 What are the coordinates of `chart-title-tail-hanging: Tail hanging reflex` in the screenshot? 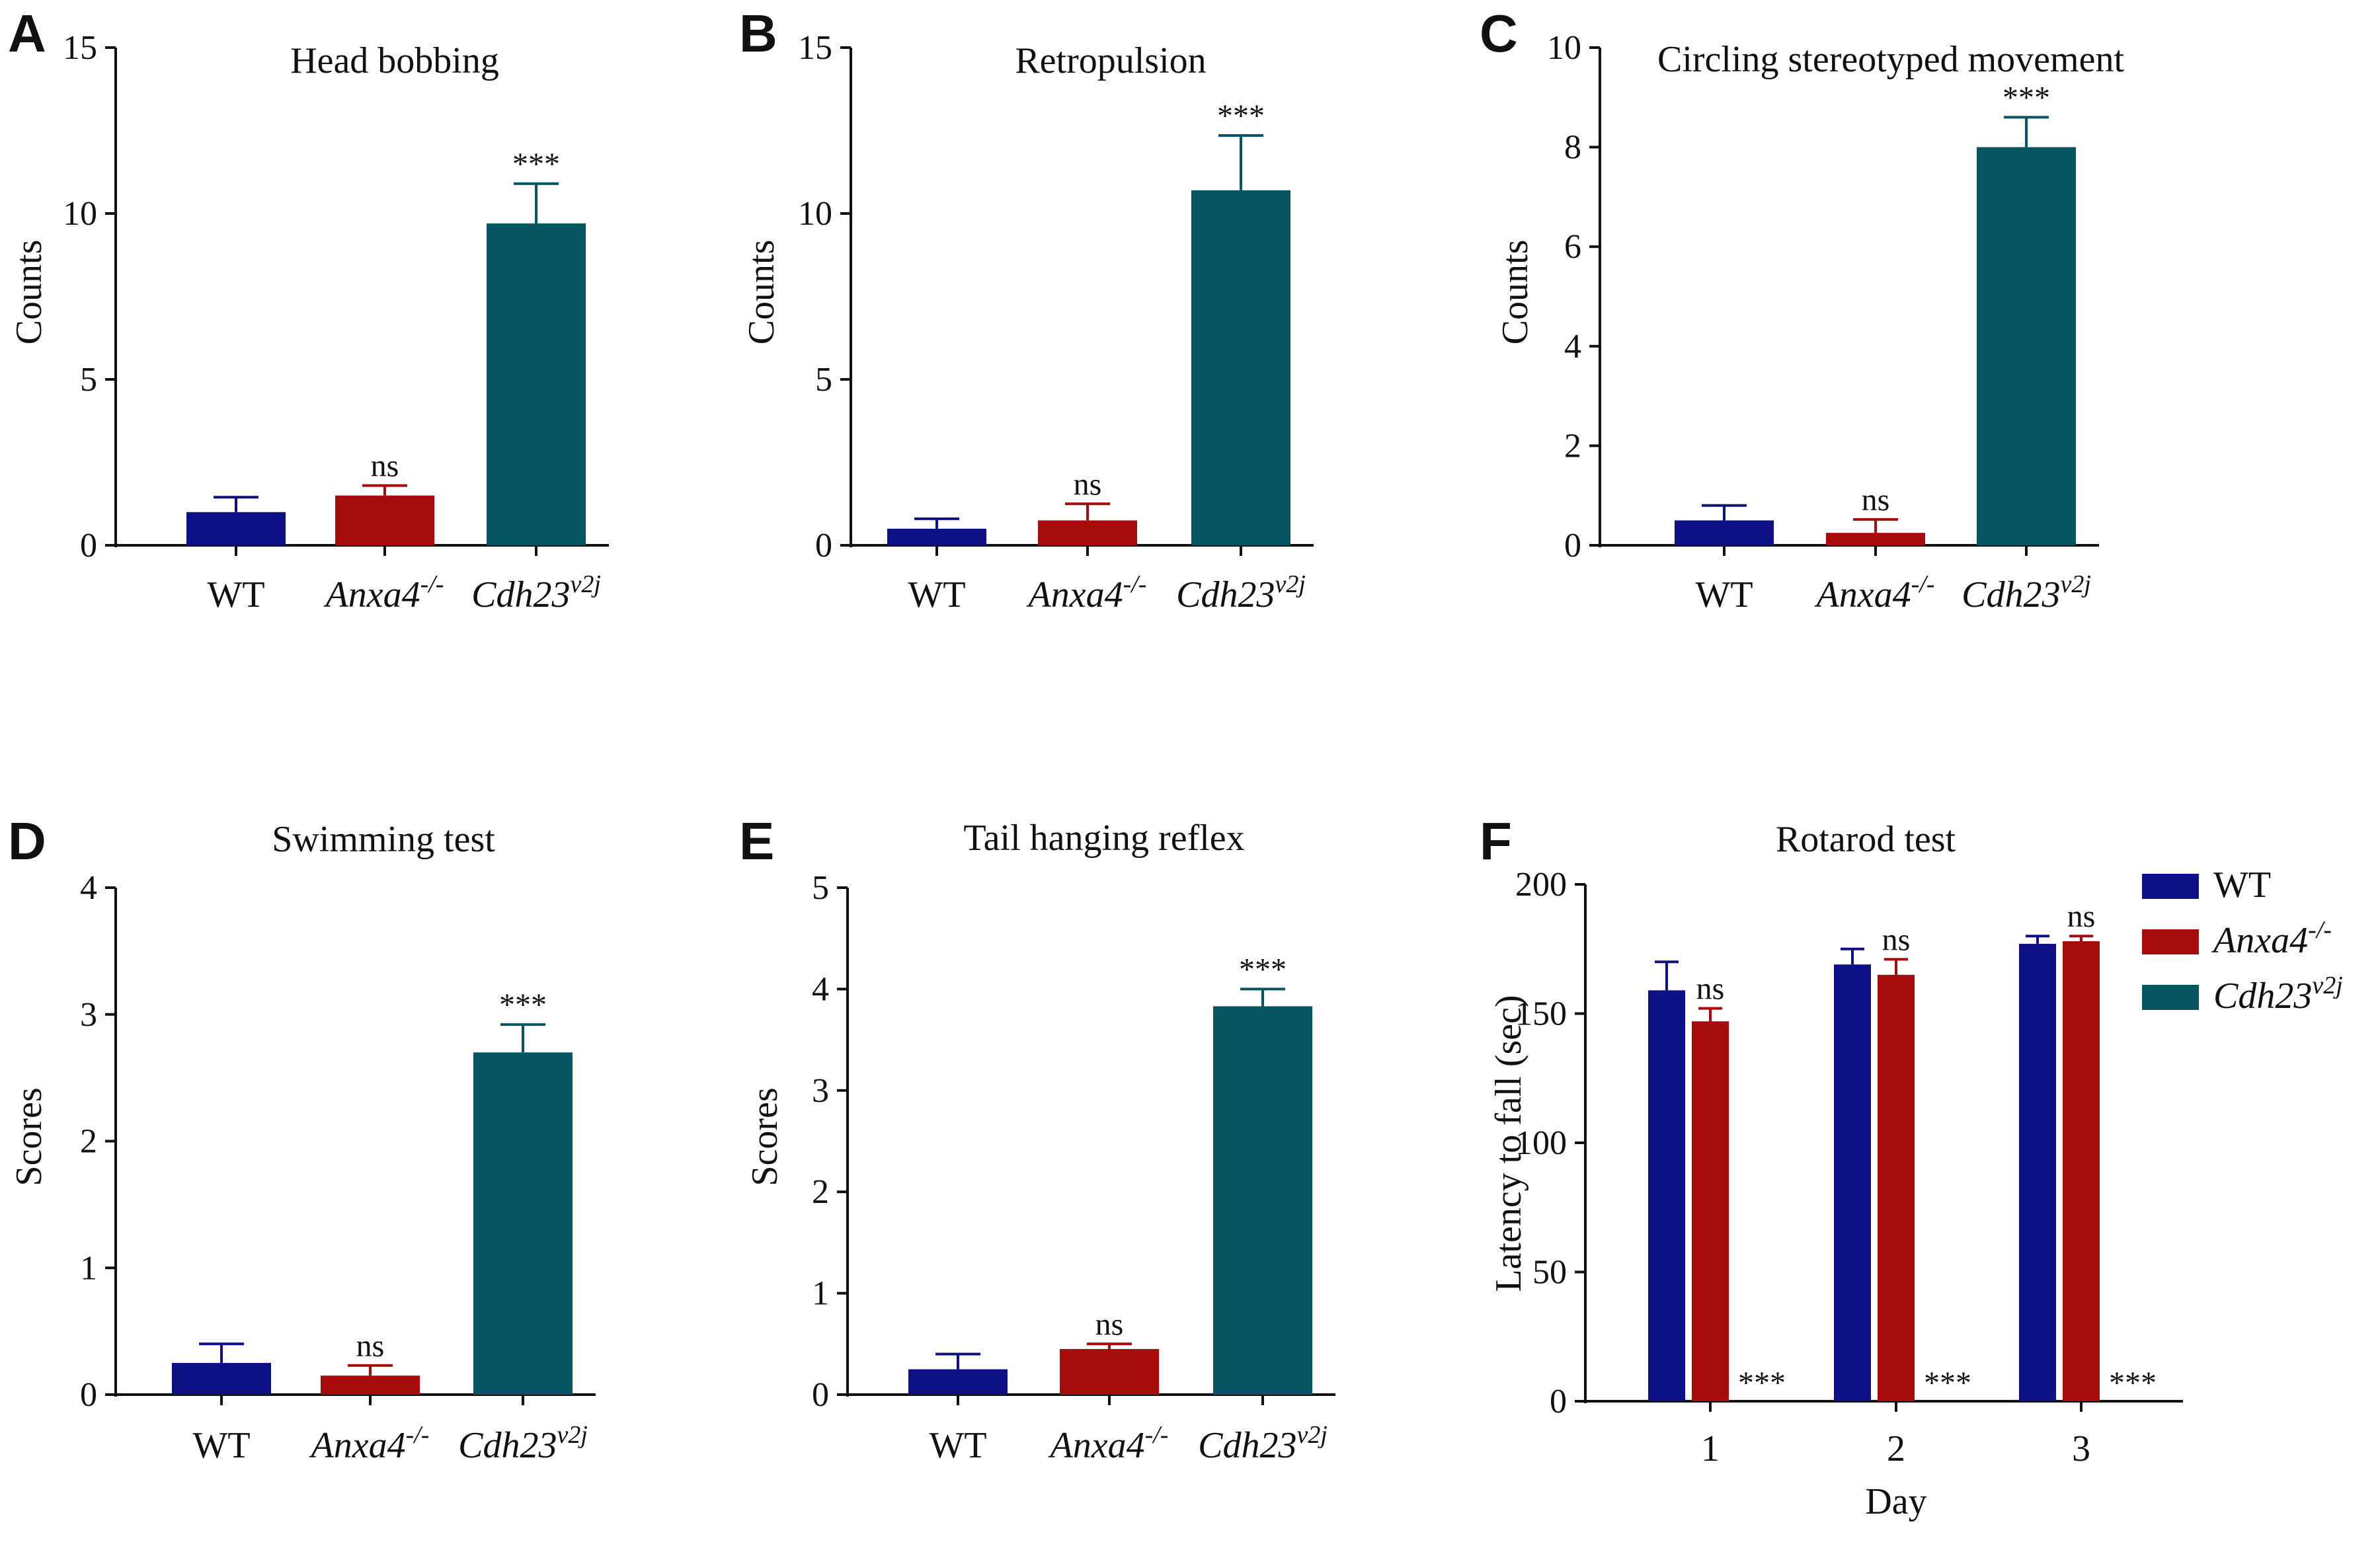 It's located at (1103, 838).